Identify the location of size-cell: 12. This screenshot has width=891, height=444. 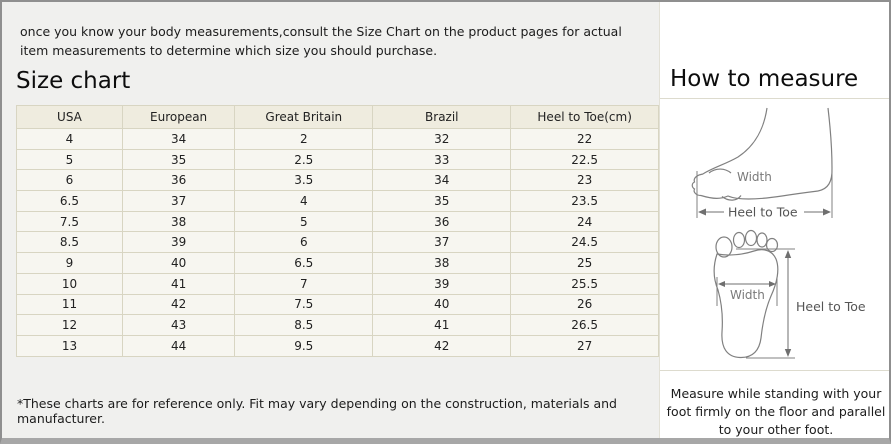
(69, 325).